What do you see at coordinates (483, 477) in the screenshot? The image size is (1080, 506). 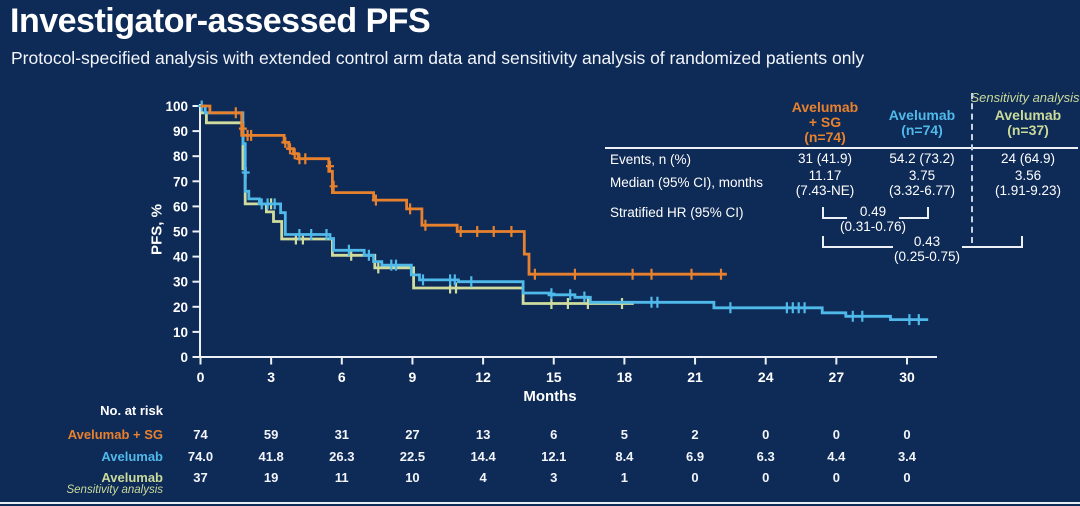 I see `risk-value: 4` at bounding box center [483, 477].